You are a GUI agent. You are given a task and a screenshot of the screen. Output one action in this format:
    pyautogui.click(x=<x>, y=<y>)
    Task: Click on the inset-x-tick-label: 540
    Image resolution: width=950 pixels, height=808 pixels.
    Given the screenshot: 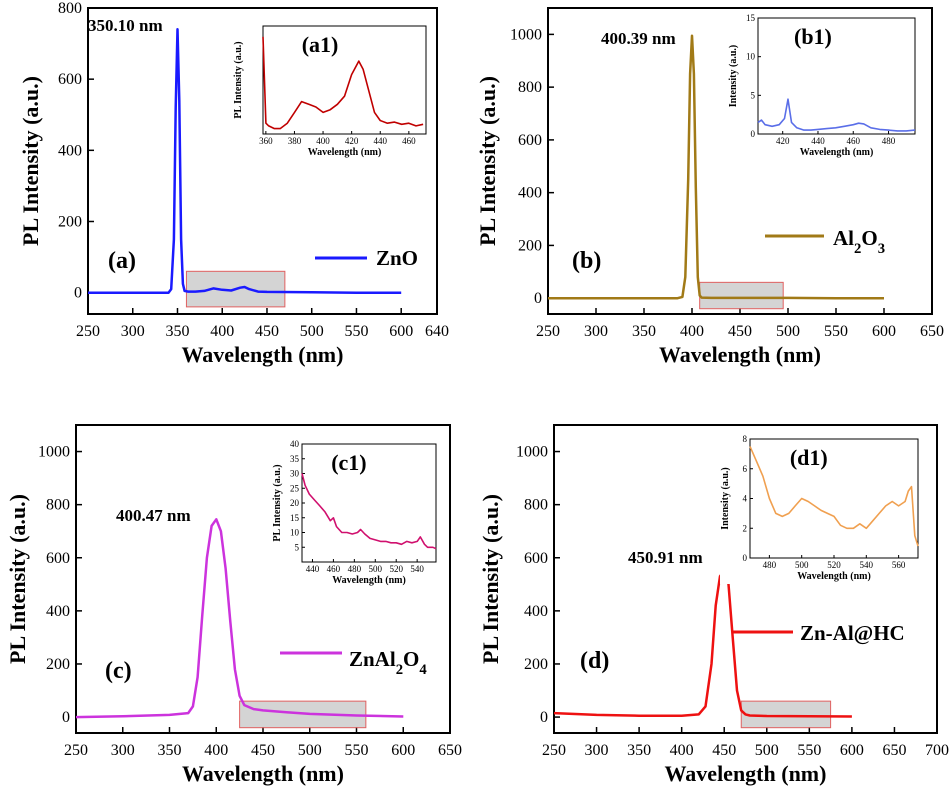 What is the action you would take?
    pyautogui.click(x=867, y=565)
    